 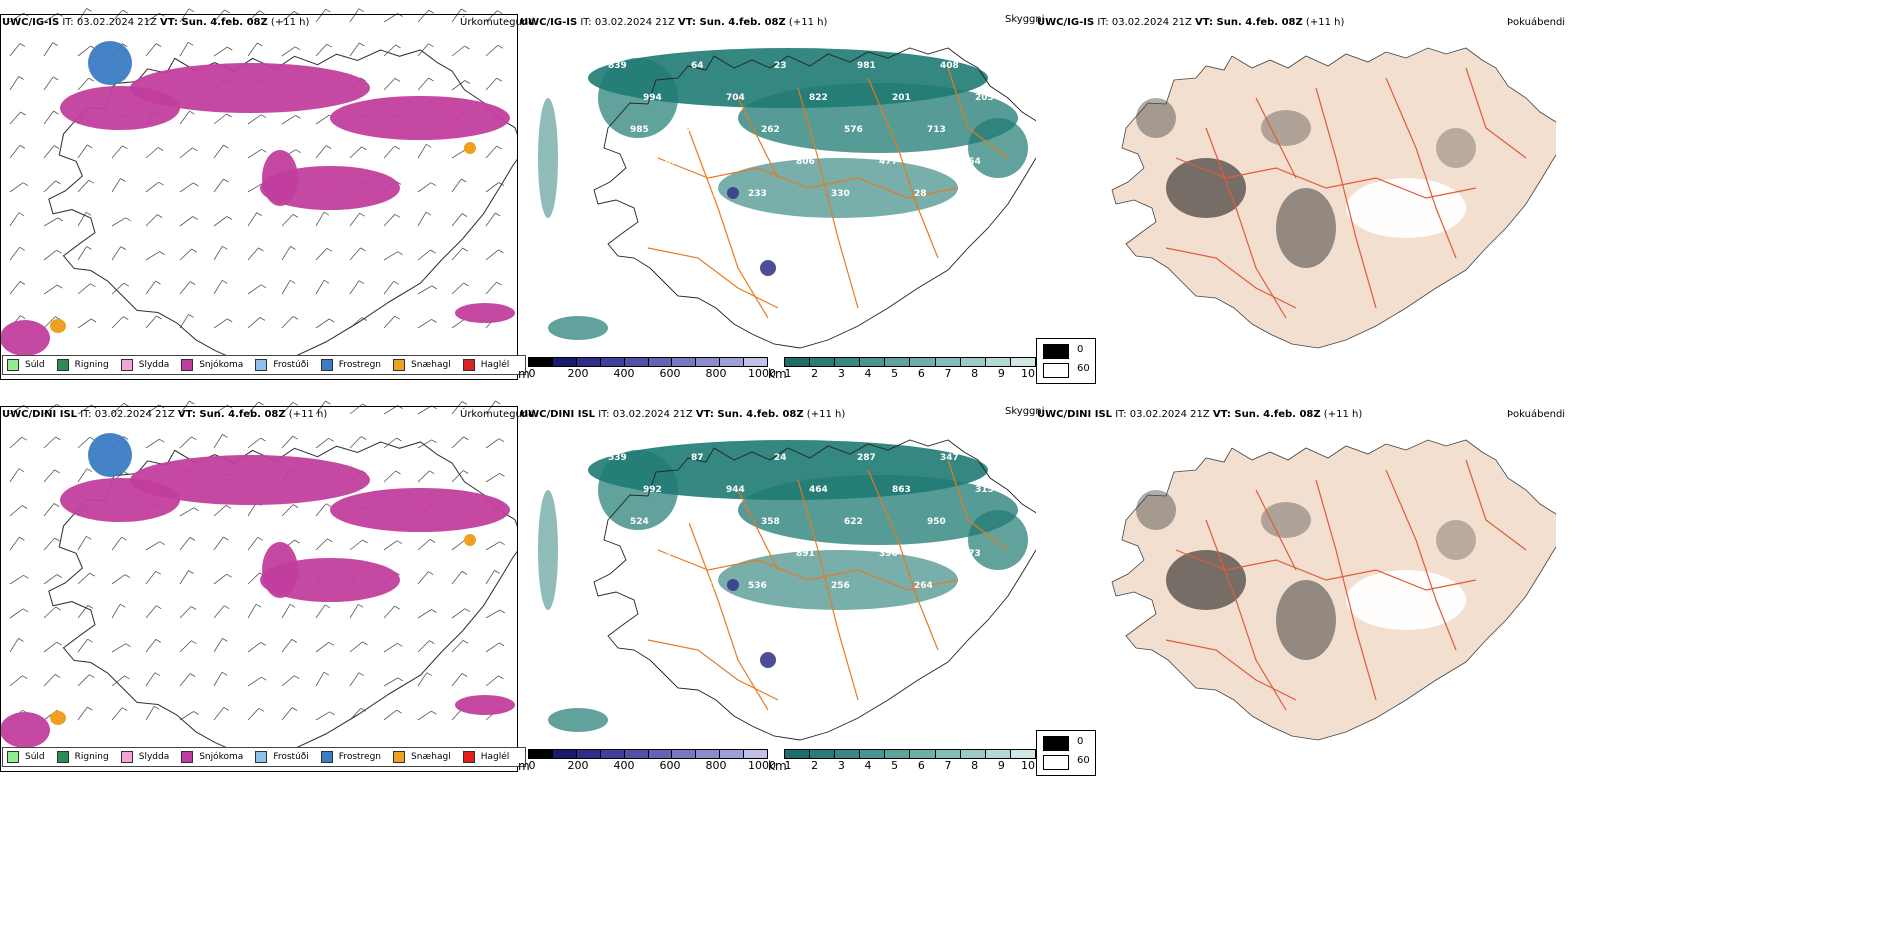 What do you see at coordinates (431, 757) in the screenshot?
I see `legend-label: Snæhagl` at bounding box center [431, 757].